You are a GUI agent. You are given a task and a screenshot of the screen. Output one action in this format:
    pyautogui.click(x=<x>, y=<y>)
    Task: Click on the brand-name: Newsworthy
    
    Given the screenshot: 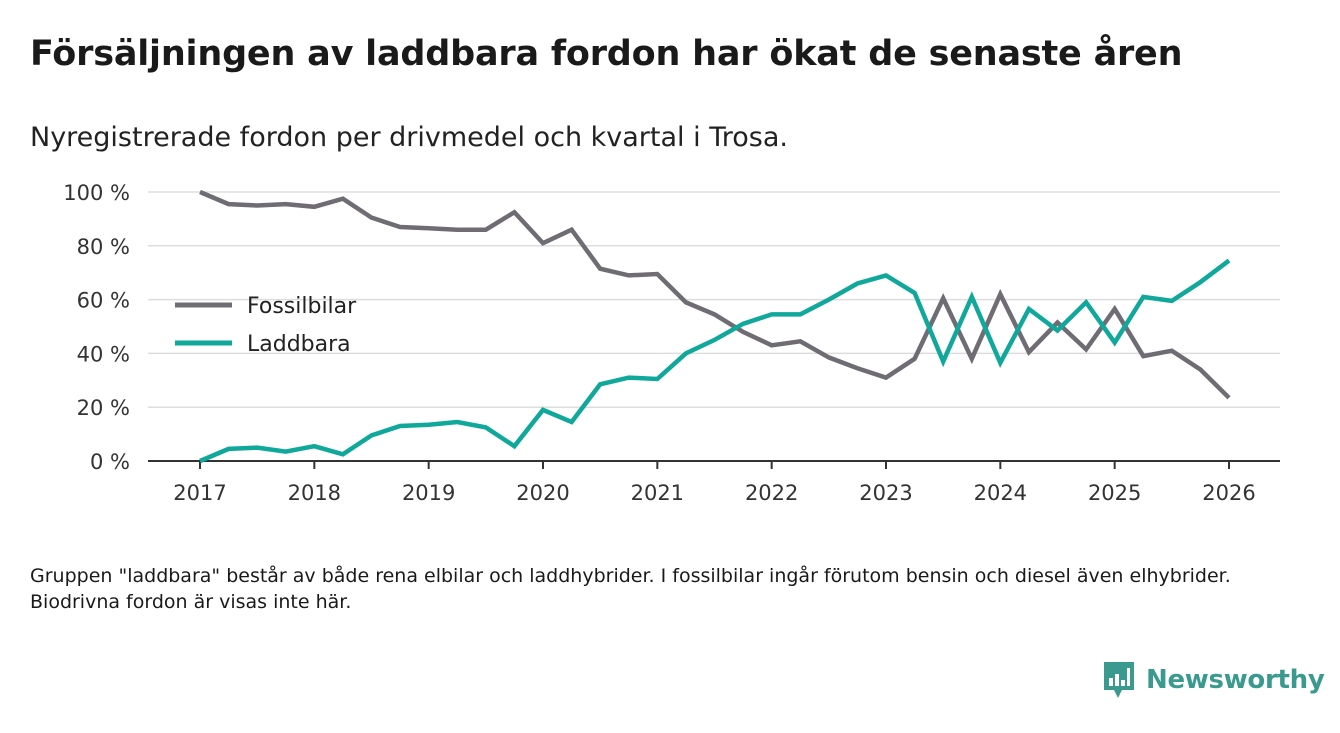 What is the action you would take?
    pyautogui.click(x=1235, y=680)
    